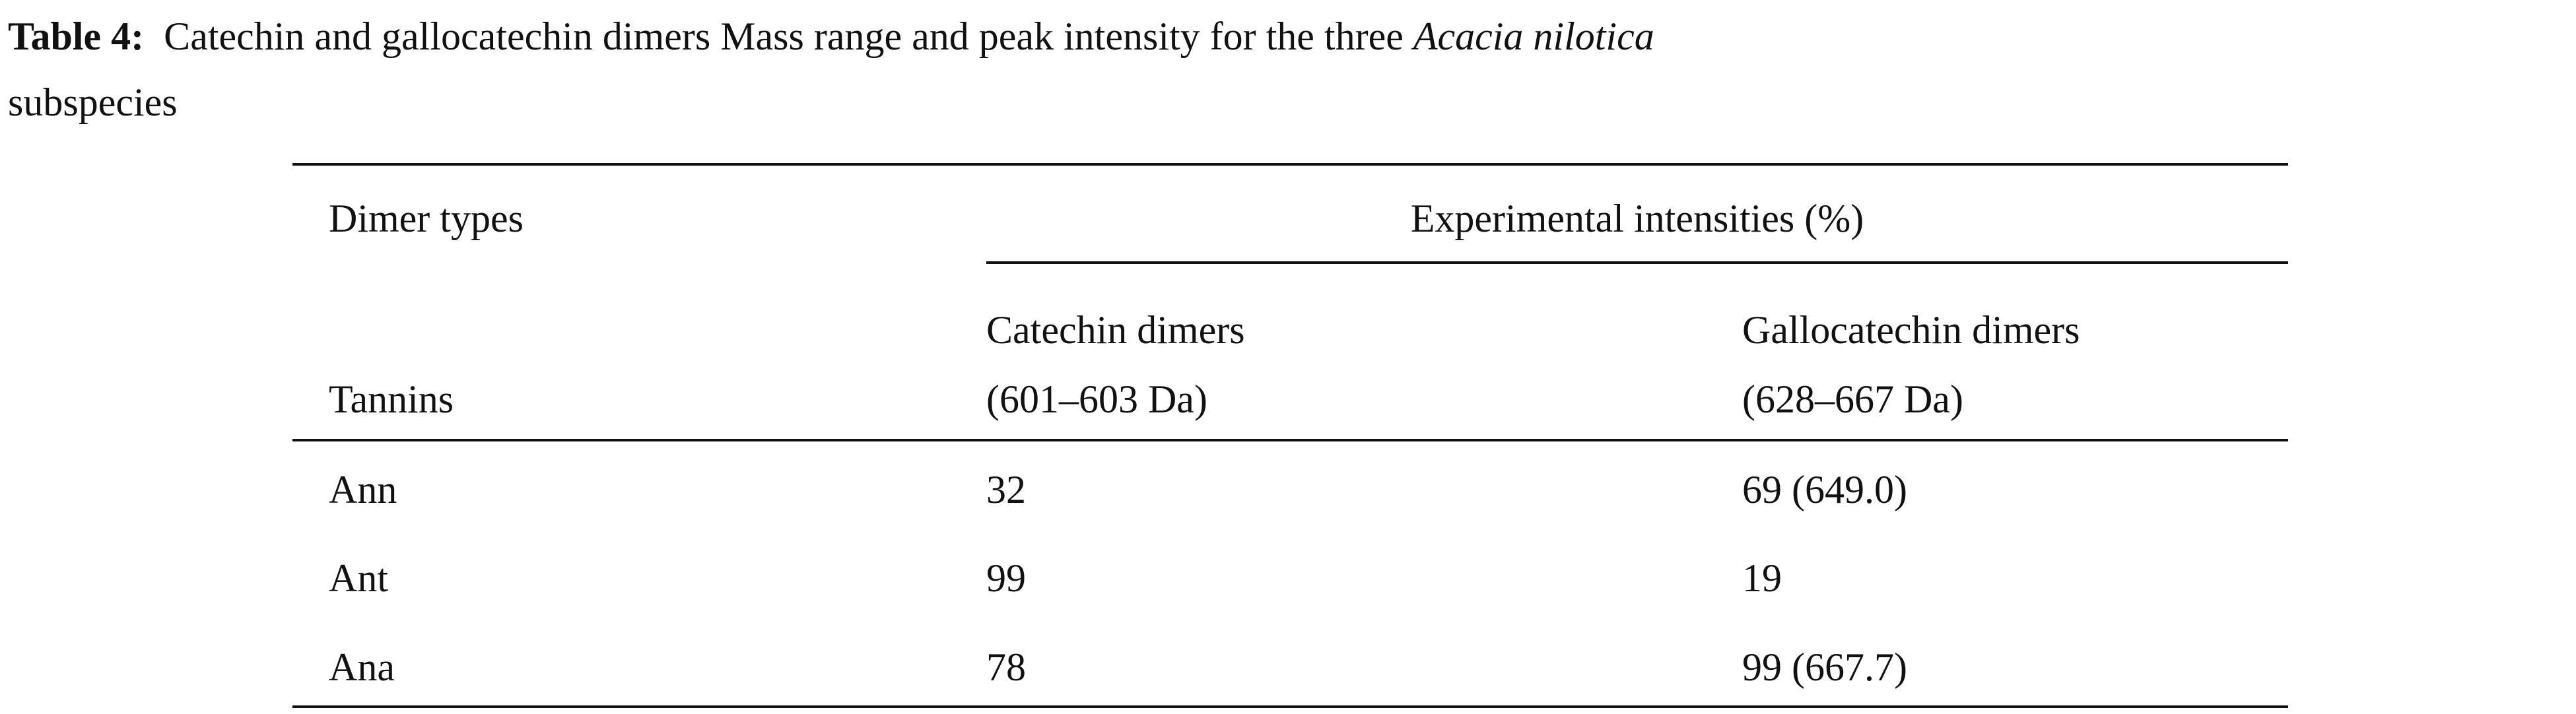 The image size is (2576, 714). What do you see at coordinates (1533, 36) in the screenshot?
I see `caption-italic: Acacia nilotica` at bounding box center [1533, 36].